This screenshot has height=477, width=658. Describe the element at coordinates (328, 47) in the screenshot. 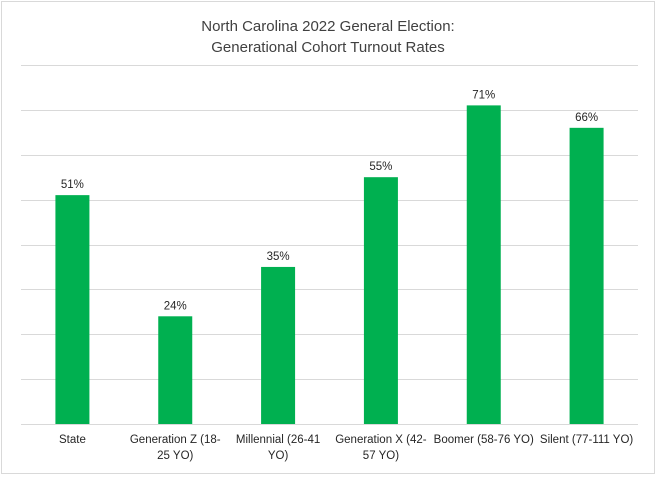

I see `chart-subtitle: Generational Cohort Turnout Rates` at that location.